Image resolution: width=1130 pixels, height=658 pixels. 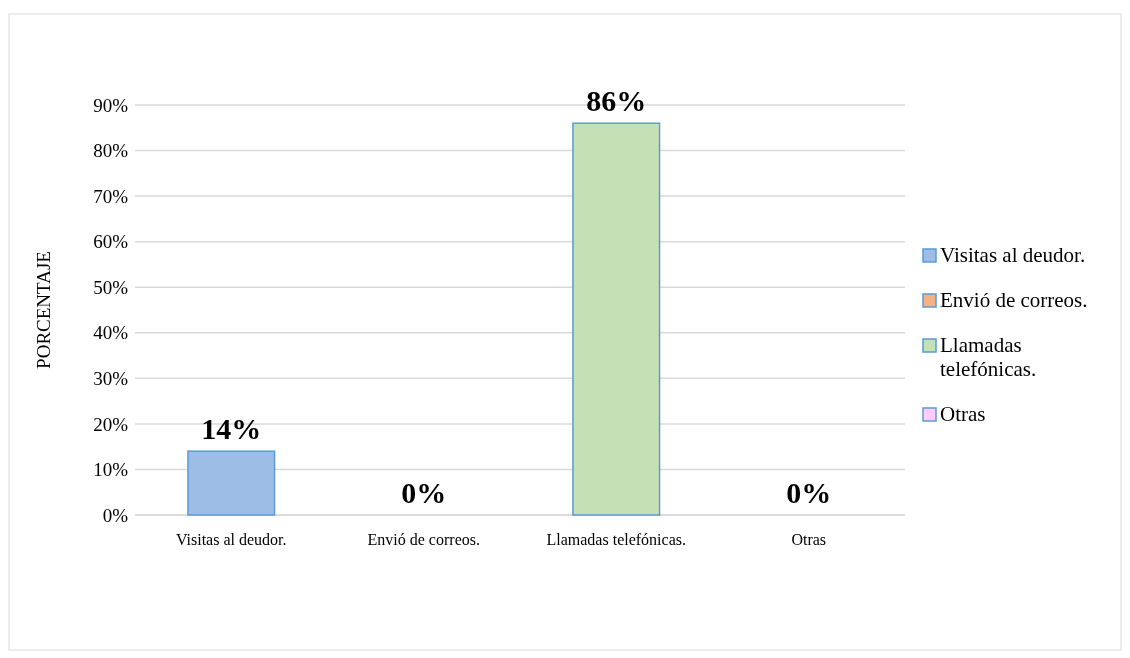 I want to click on text: 86%, so click(x=616, y=101).